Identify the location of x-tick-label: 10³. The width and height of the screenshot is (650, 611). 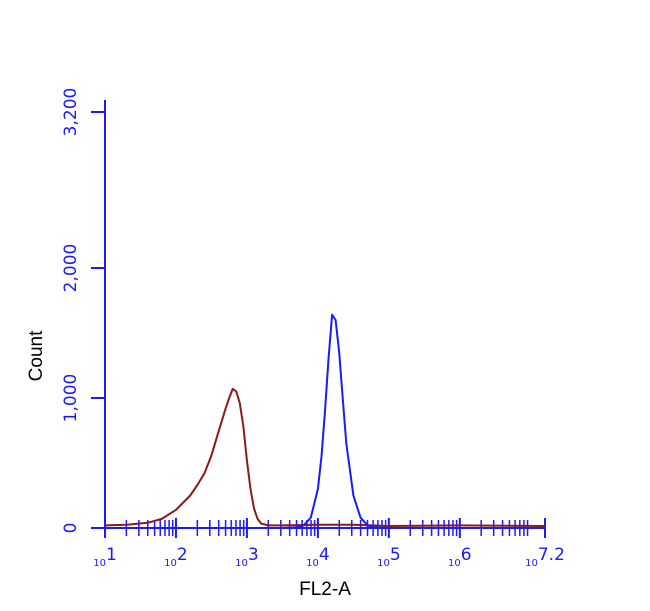
(247, 557).